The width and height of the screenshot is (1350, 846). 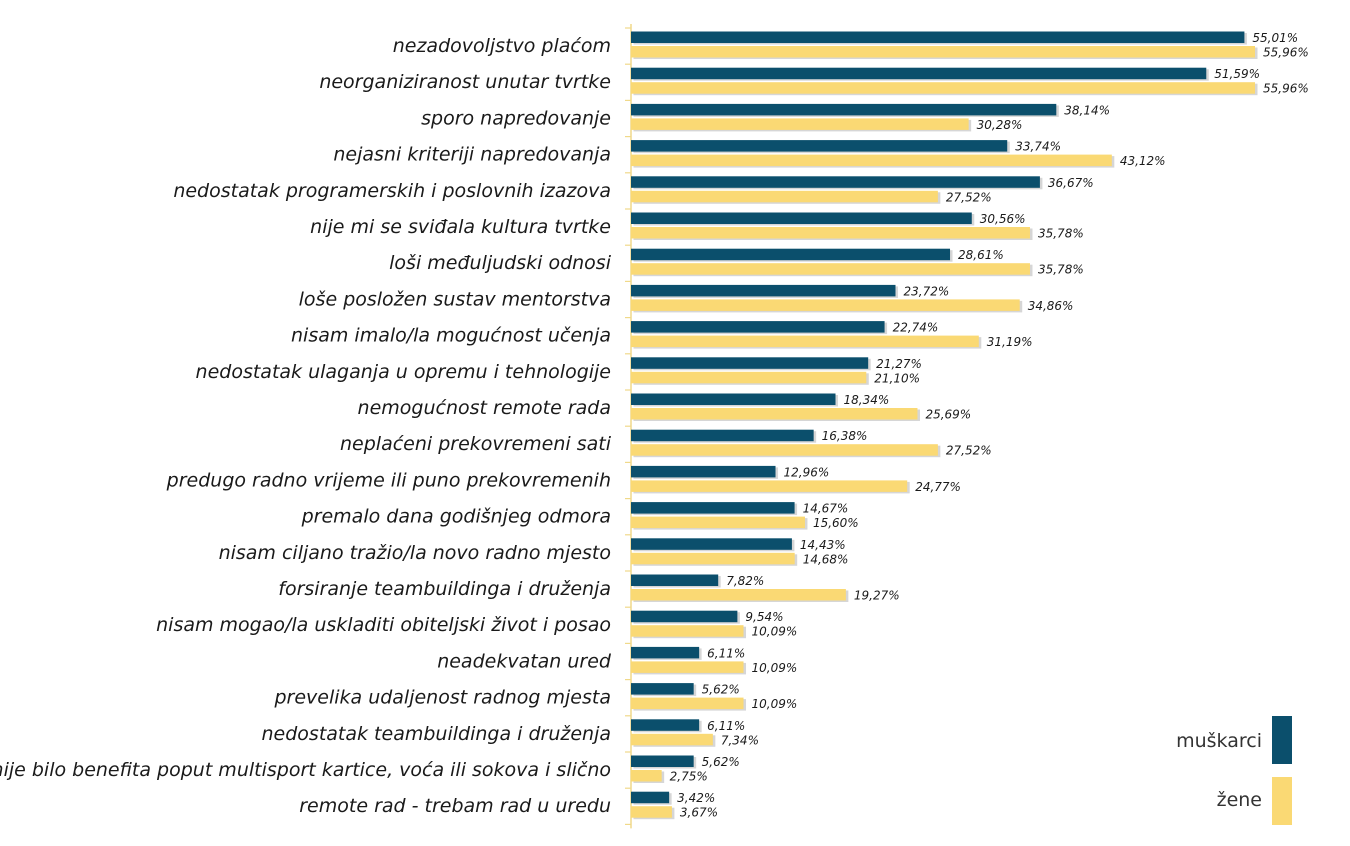 What do you see at coordinates (836, 523) in the screenshot?
I see `value-label-zene: 15,60%` at bounding box center [836, 523].